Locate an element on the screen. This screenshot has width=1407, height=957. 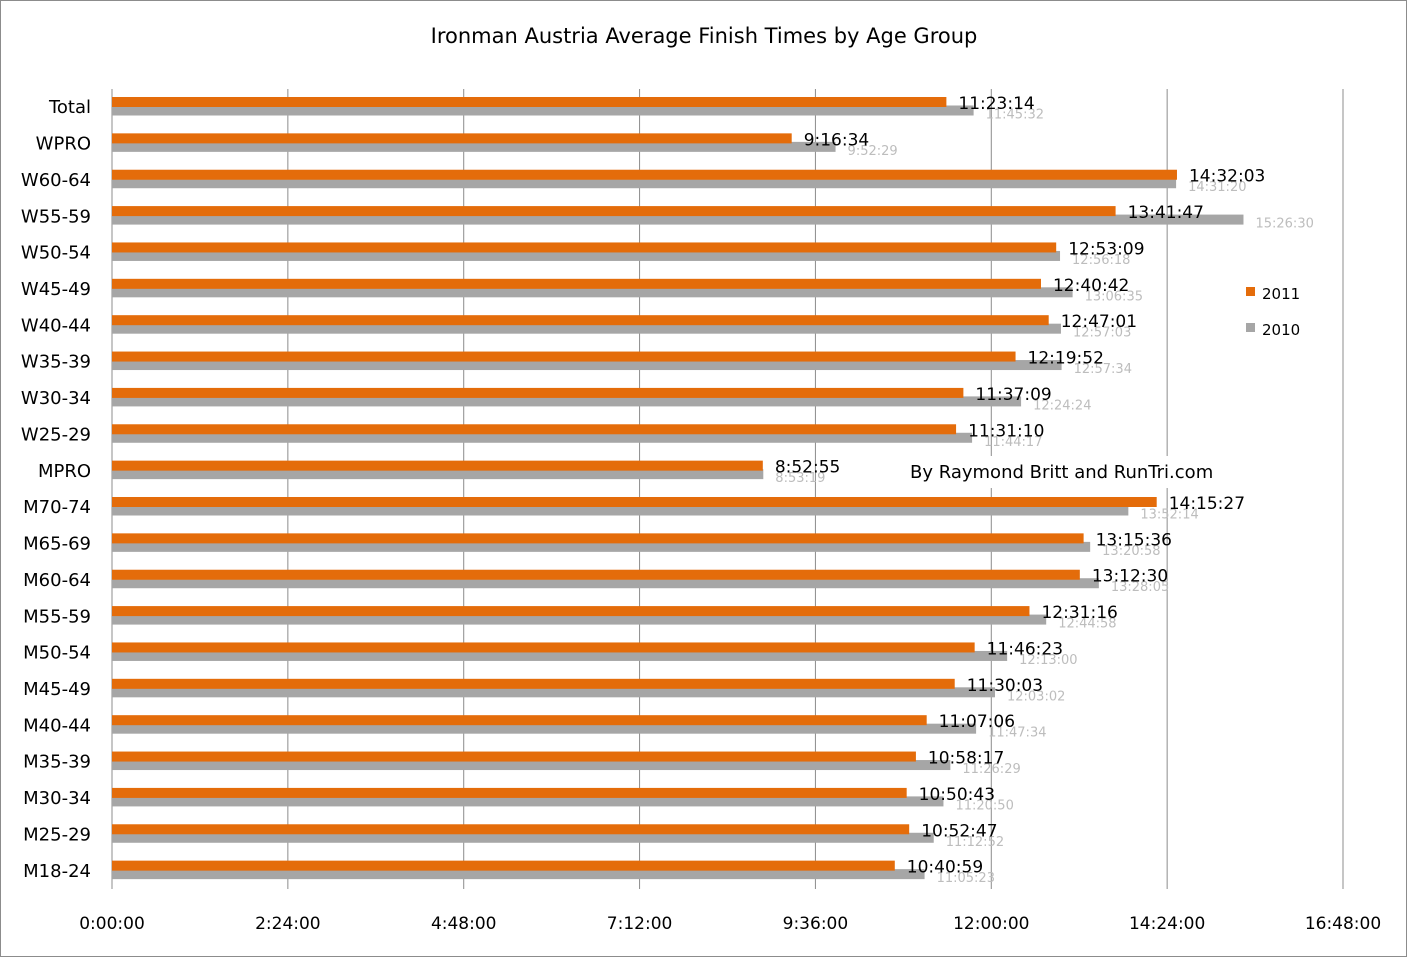
data-label-2011: 11:37:09 is located at coordinates (1013, 395).